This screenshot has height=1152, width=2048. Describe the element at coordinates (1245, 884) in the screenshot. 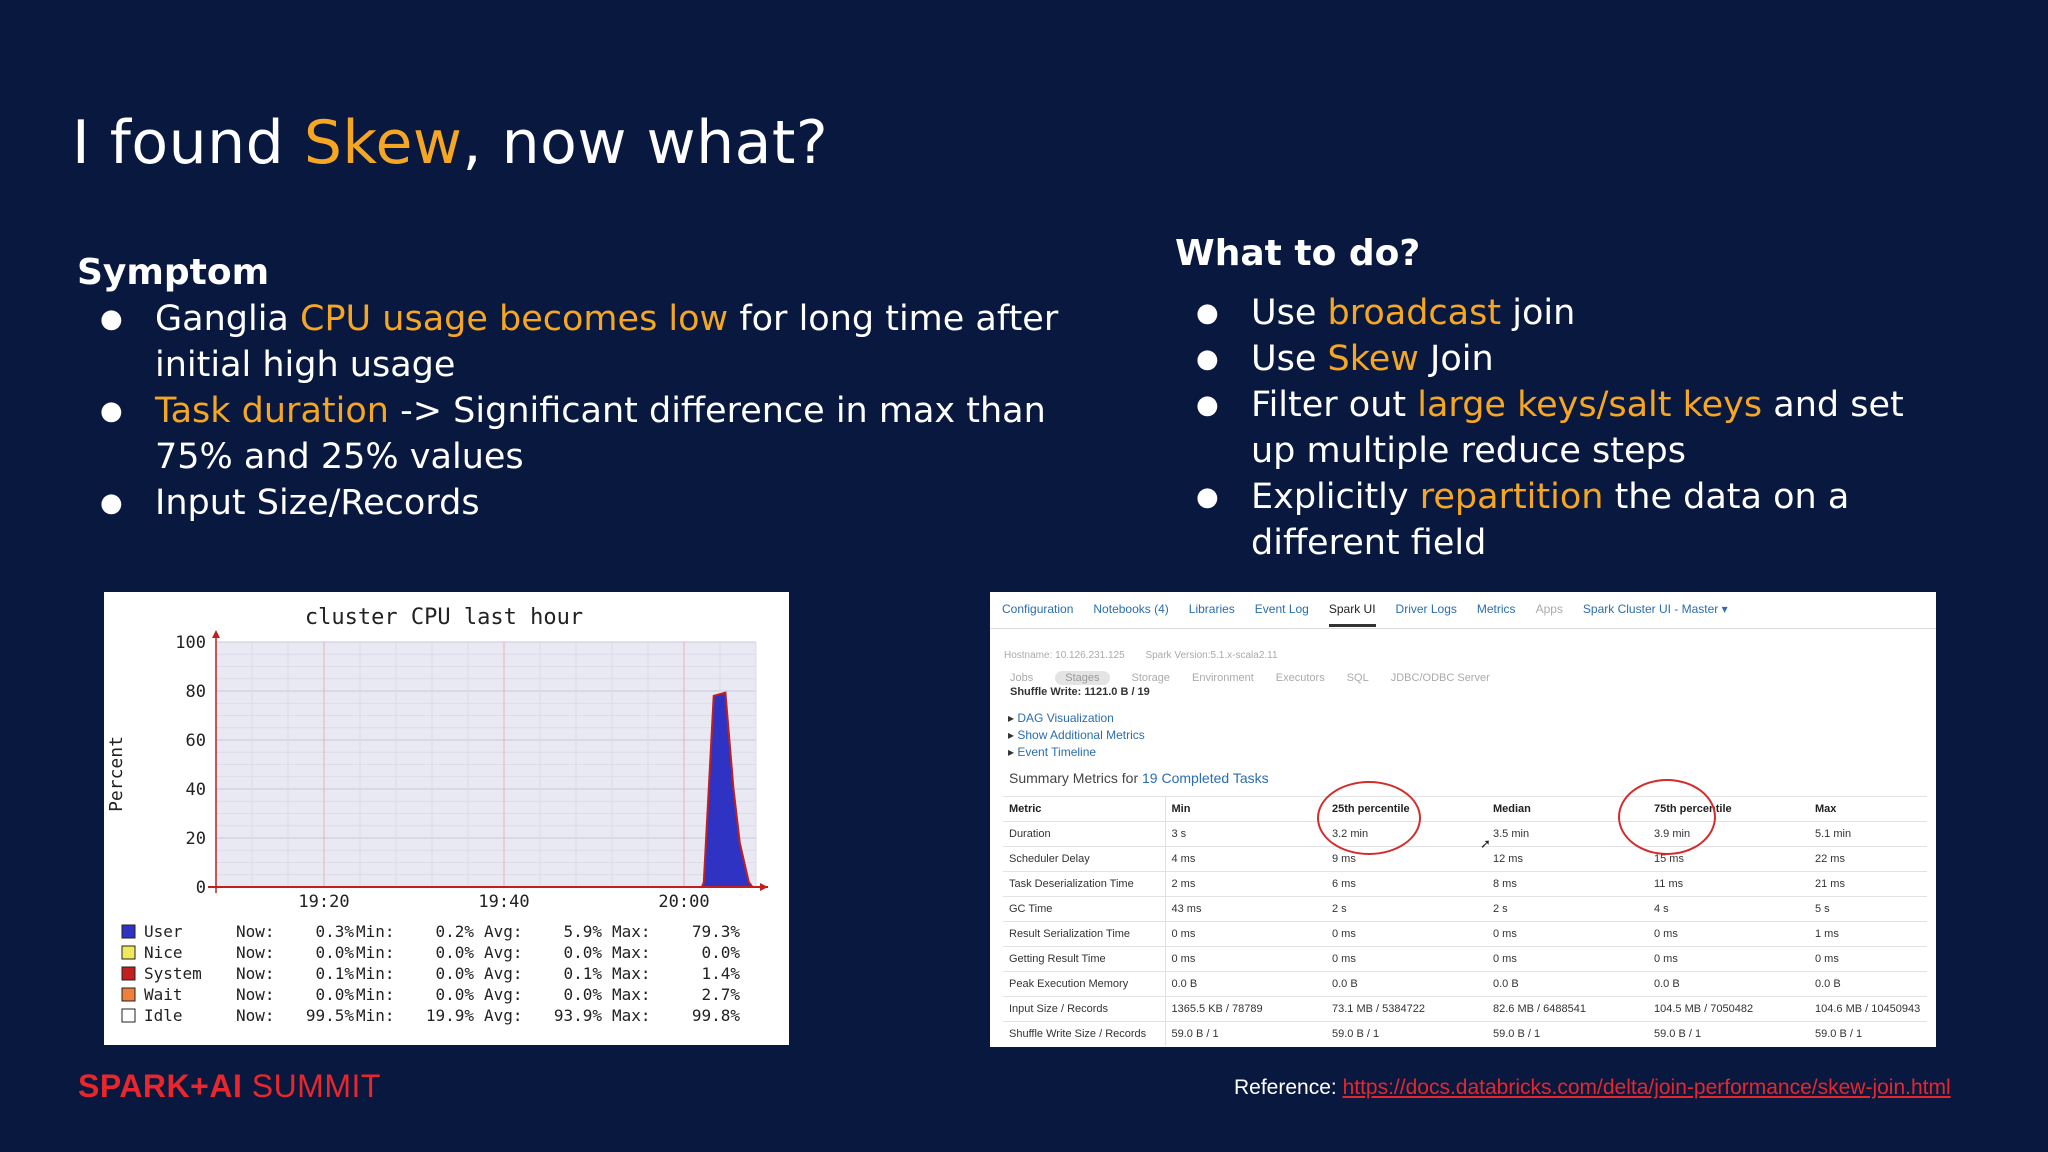

I see `table-cell: 2 ms` at that location.